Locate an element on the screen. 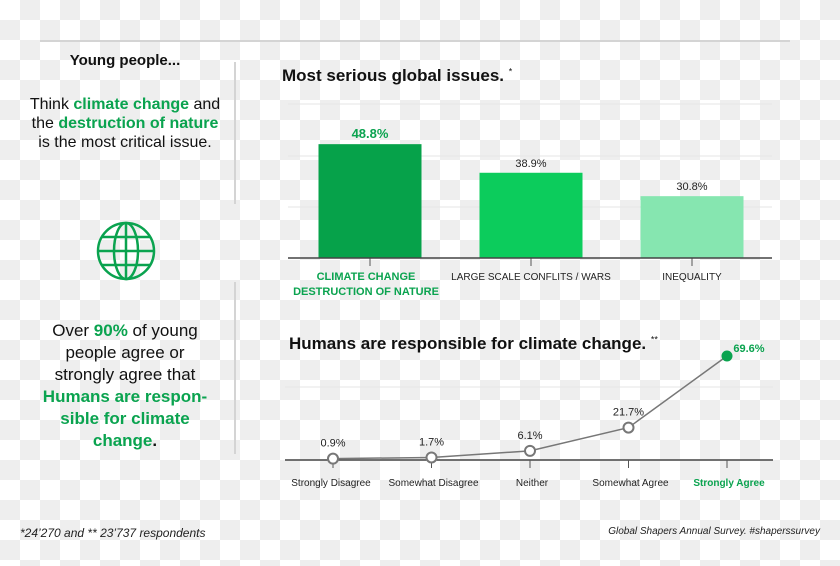  bar-value-label: 30.8% is located at coordinates (691, 187).